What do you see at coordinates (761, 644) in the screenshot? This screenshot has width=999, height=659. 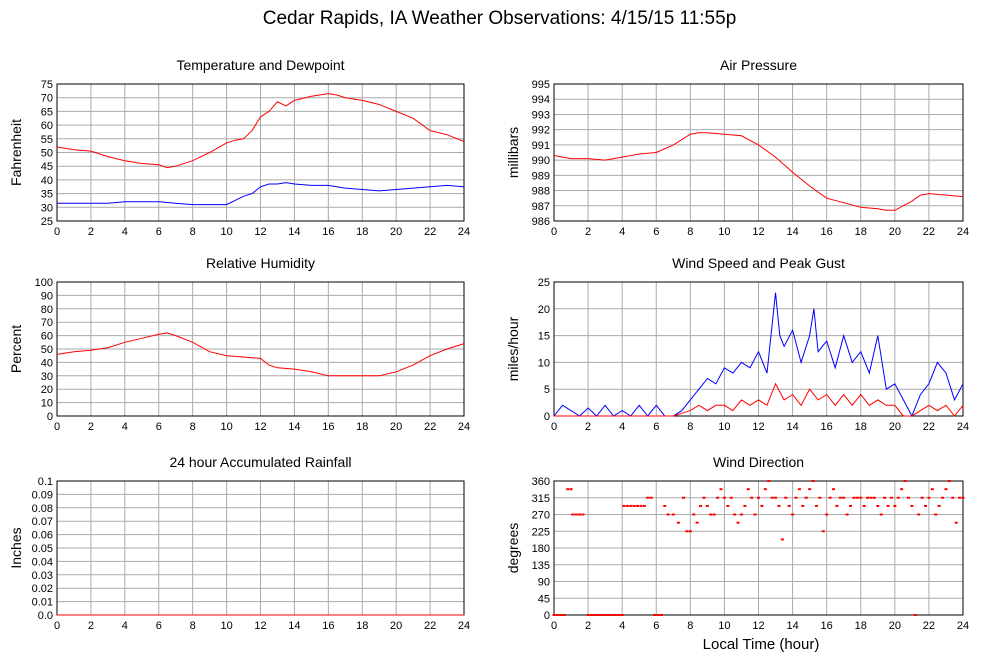 I see `x-axis-label: Local Time (hour)` at bounding box center [761, 644].